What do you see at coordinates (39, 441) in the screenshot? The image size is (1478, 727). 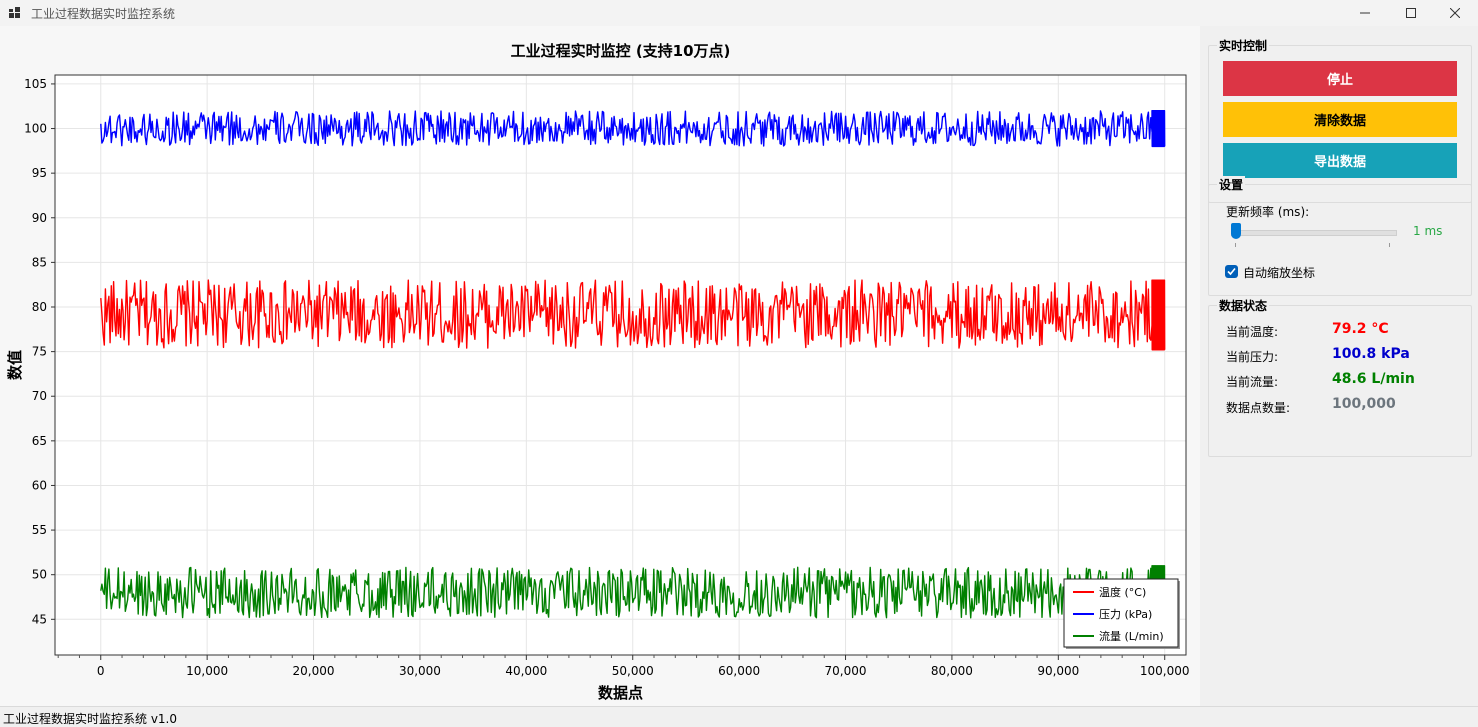 I see `y-tick-label-4: 65` at bounding box center [39, 441].